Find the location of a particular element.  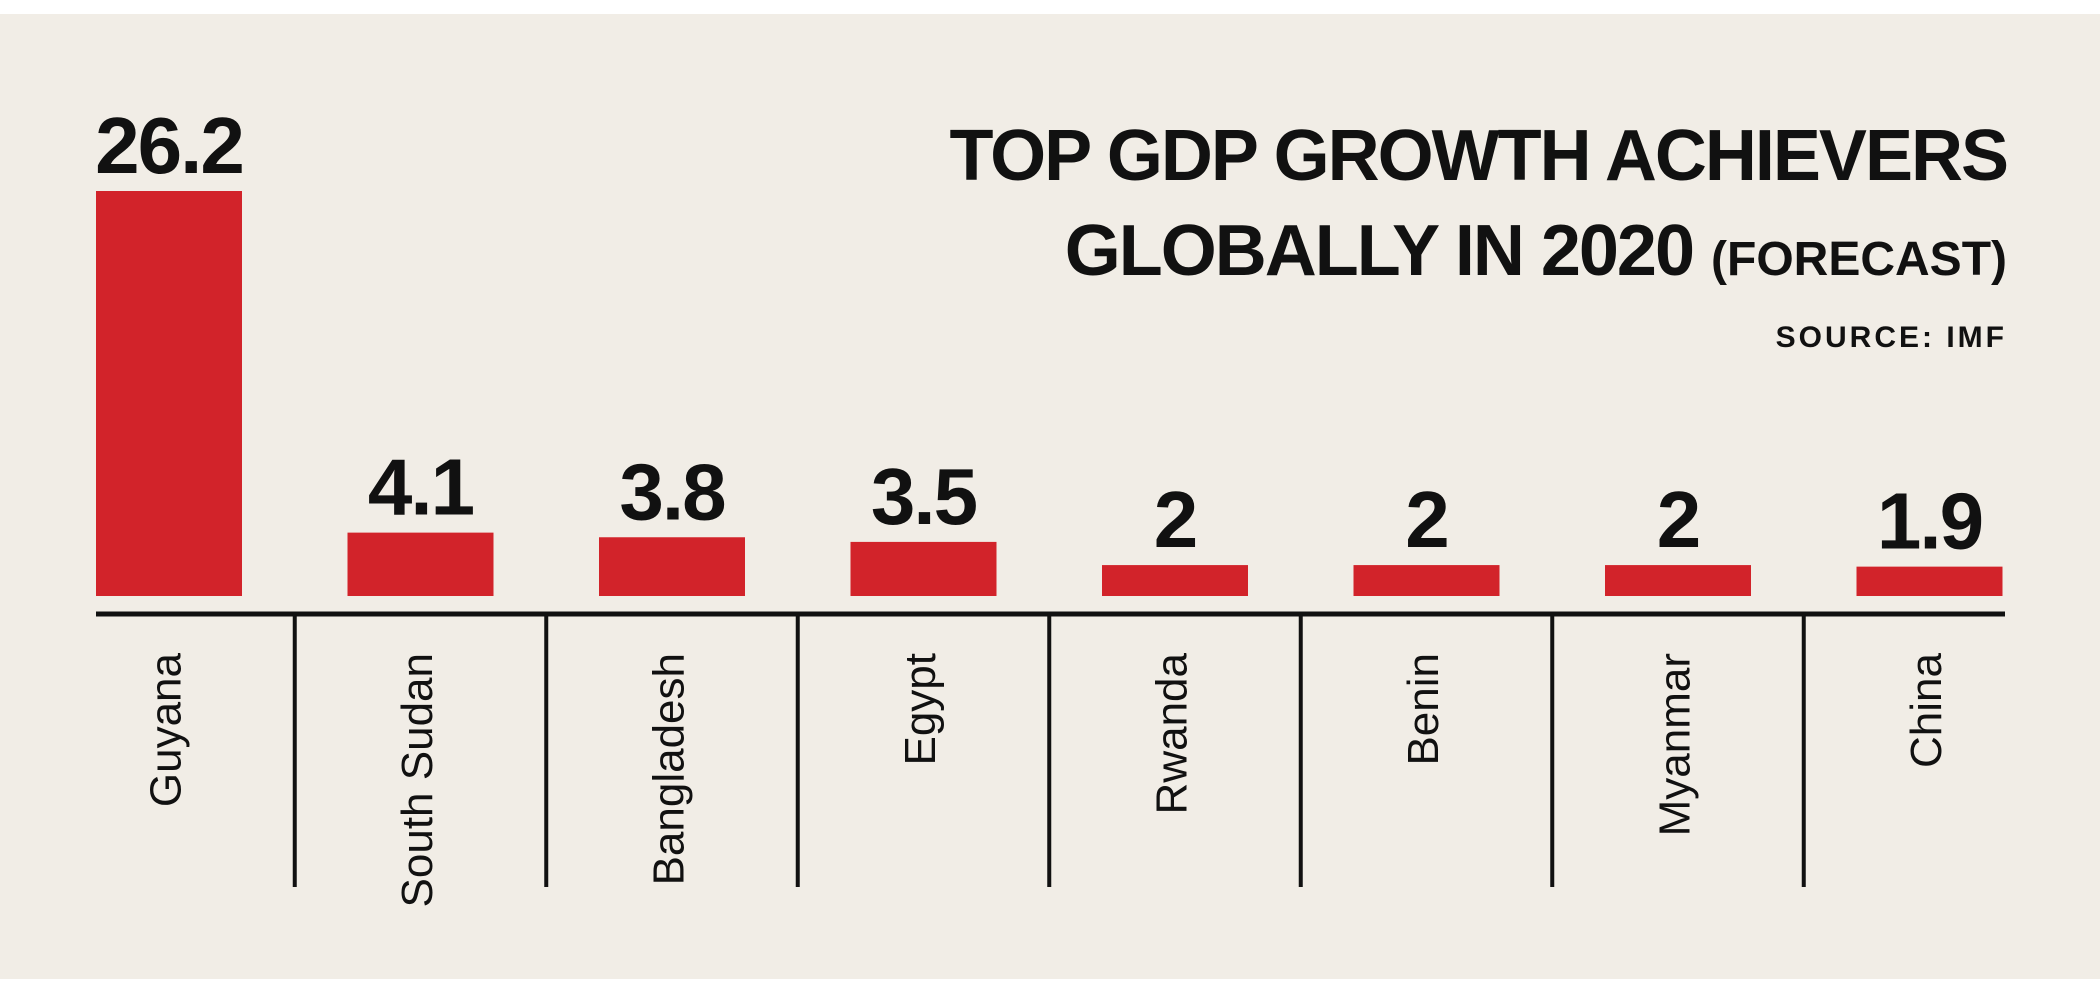

category-label: Guyana is located at coordinates (166, 729).